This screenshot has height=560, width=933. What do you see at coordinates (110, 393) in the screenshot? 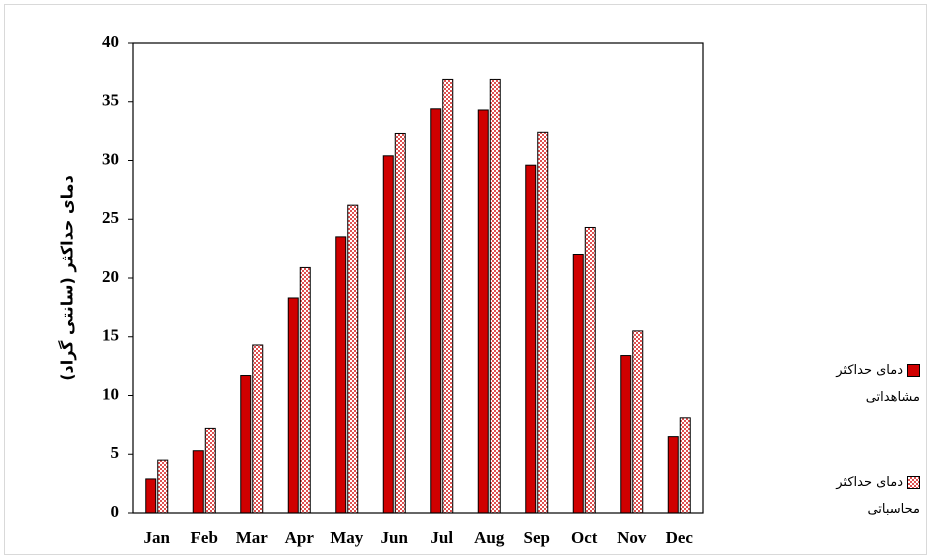
I see `y-tick-label: 10` at bounding box center [110, 393].